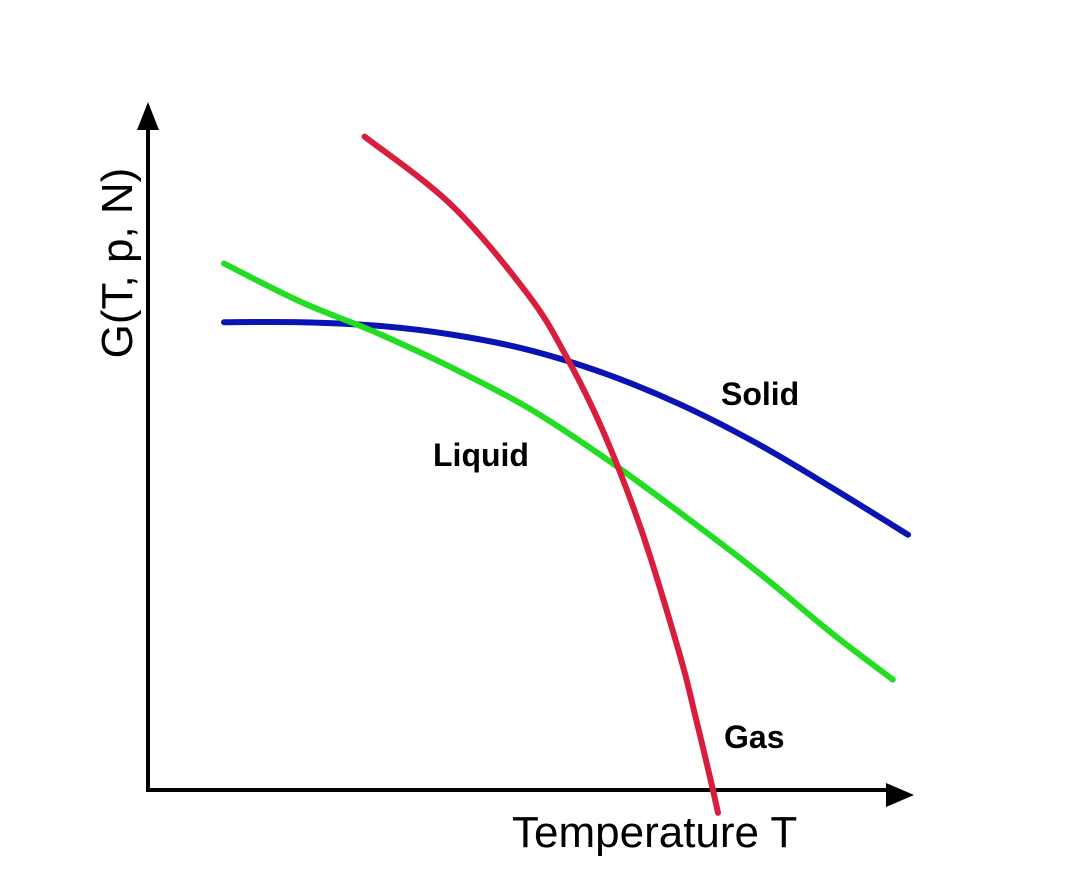 This screenshot has height=869, width=1080. Describe the element at coordinates (148, 446) in the screenshot. I see `y-axis` at that location.